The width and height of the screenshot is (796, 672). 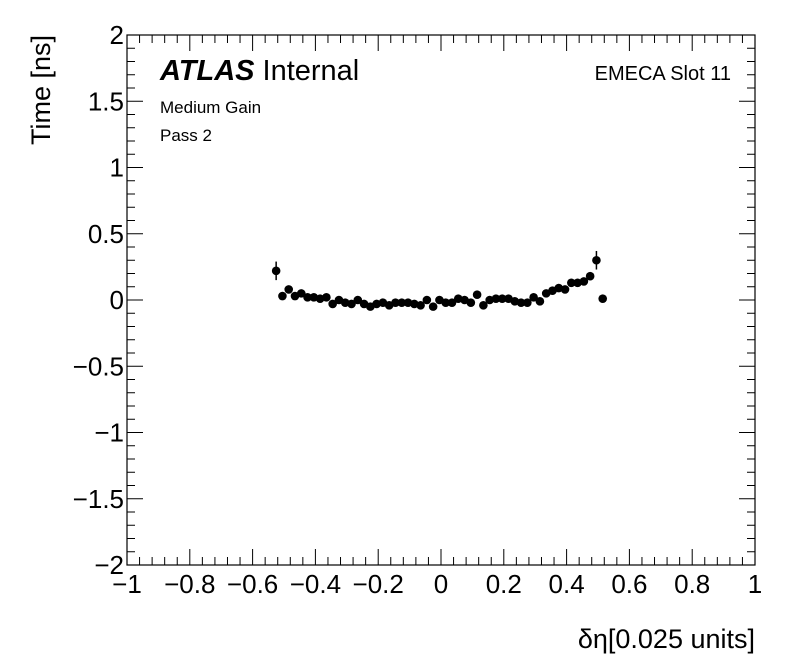 I want to click on annotation-pass: Pass 2, so click(x=186, y=135).